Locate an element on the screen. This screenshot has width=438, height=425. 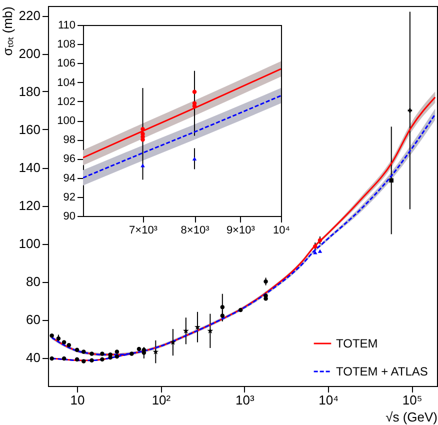
y-tick-label: 220 is located at coordinates (29, 15).